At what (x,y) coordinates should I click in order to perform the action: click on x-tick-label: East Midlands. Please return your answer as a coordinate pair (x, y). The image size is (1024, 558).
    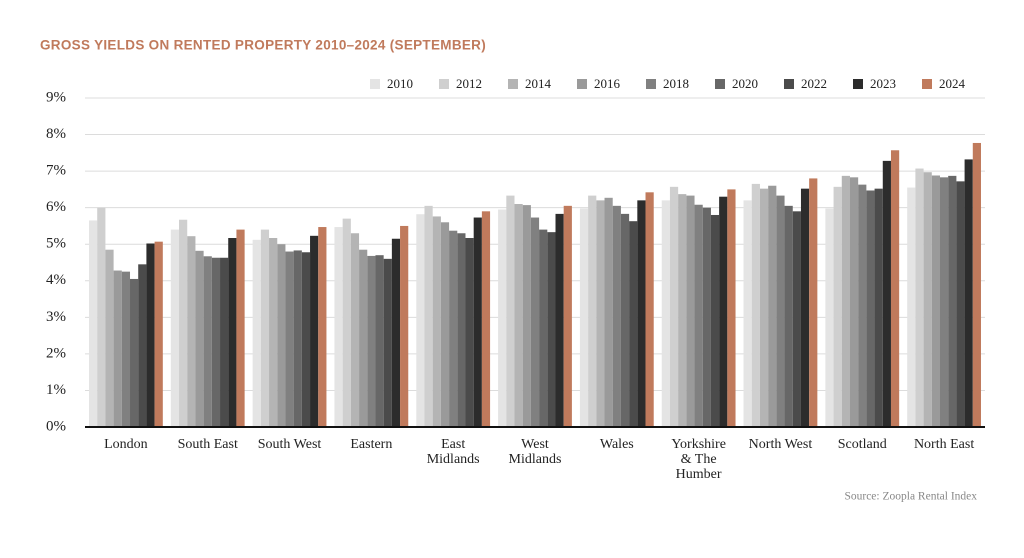
    Looking at the image, I should click on (453, 452).